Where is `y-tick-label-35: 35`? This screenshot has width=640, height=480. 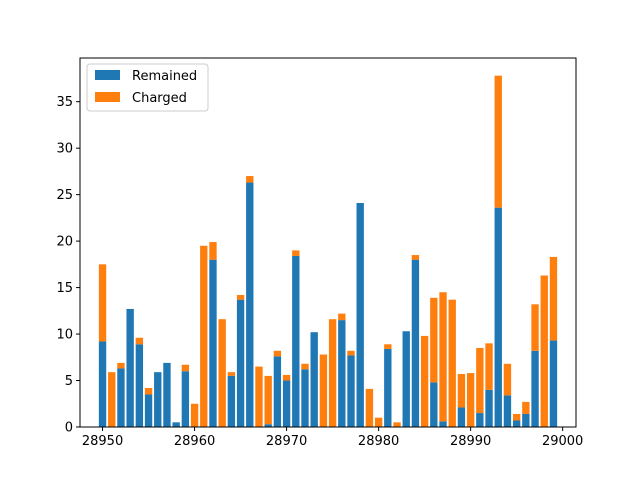
y-tick-label-35: 35 is located at coordinates (64, 102).